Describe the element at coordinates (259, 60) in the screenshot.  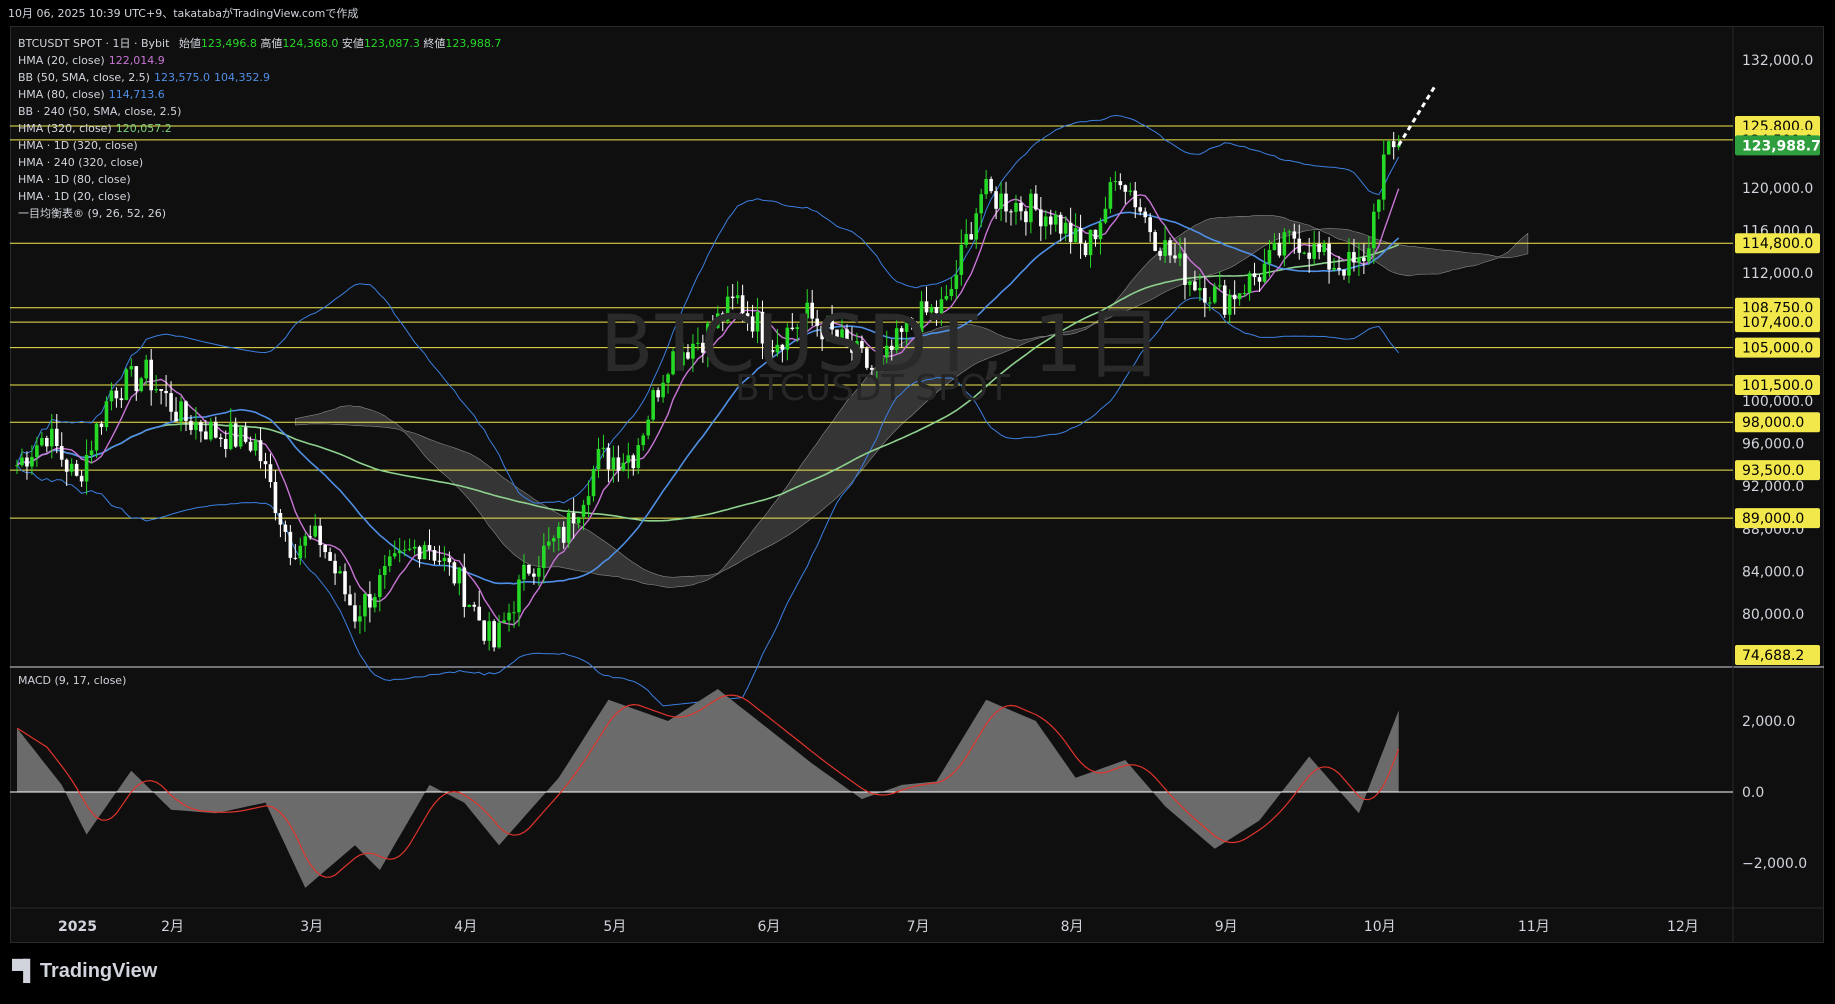
I see `indicator-row: HMA (20, close) 122,014.9` at that location.